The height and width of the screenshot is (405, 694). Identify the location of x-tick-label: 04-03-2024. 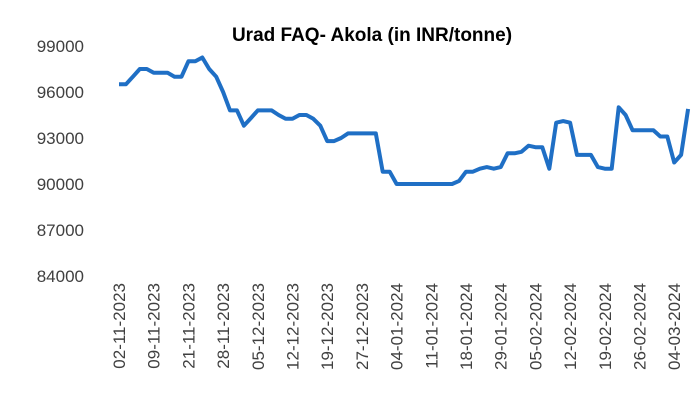
(674, 326).